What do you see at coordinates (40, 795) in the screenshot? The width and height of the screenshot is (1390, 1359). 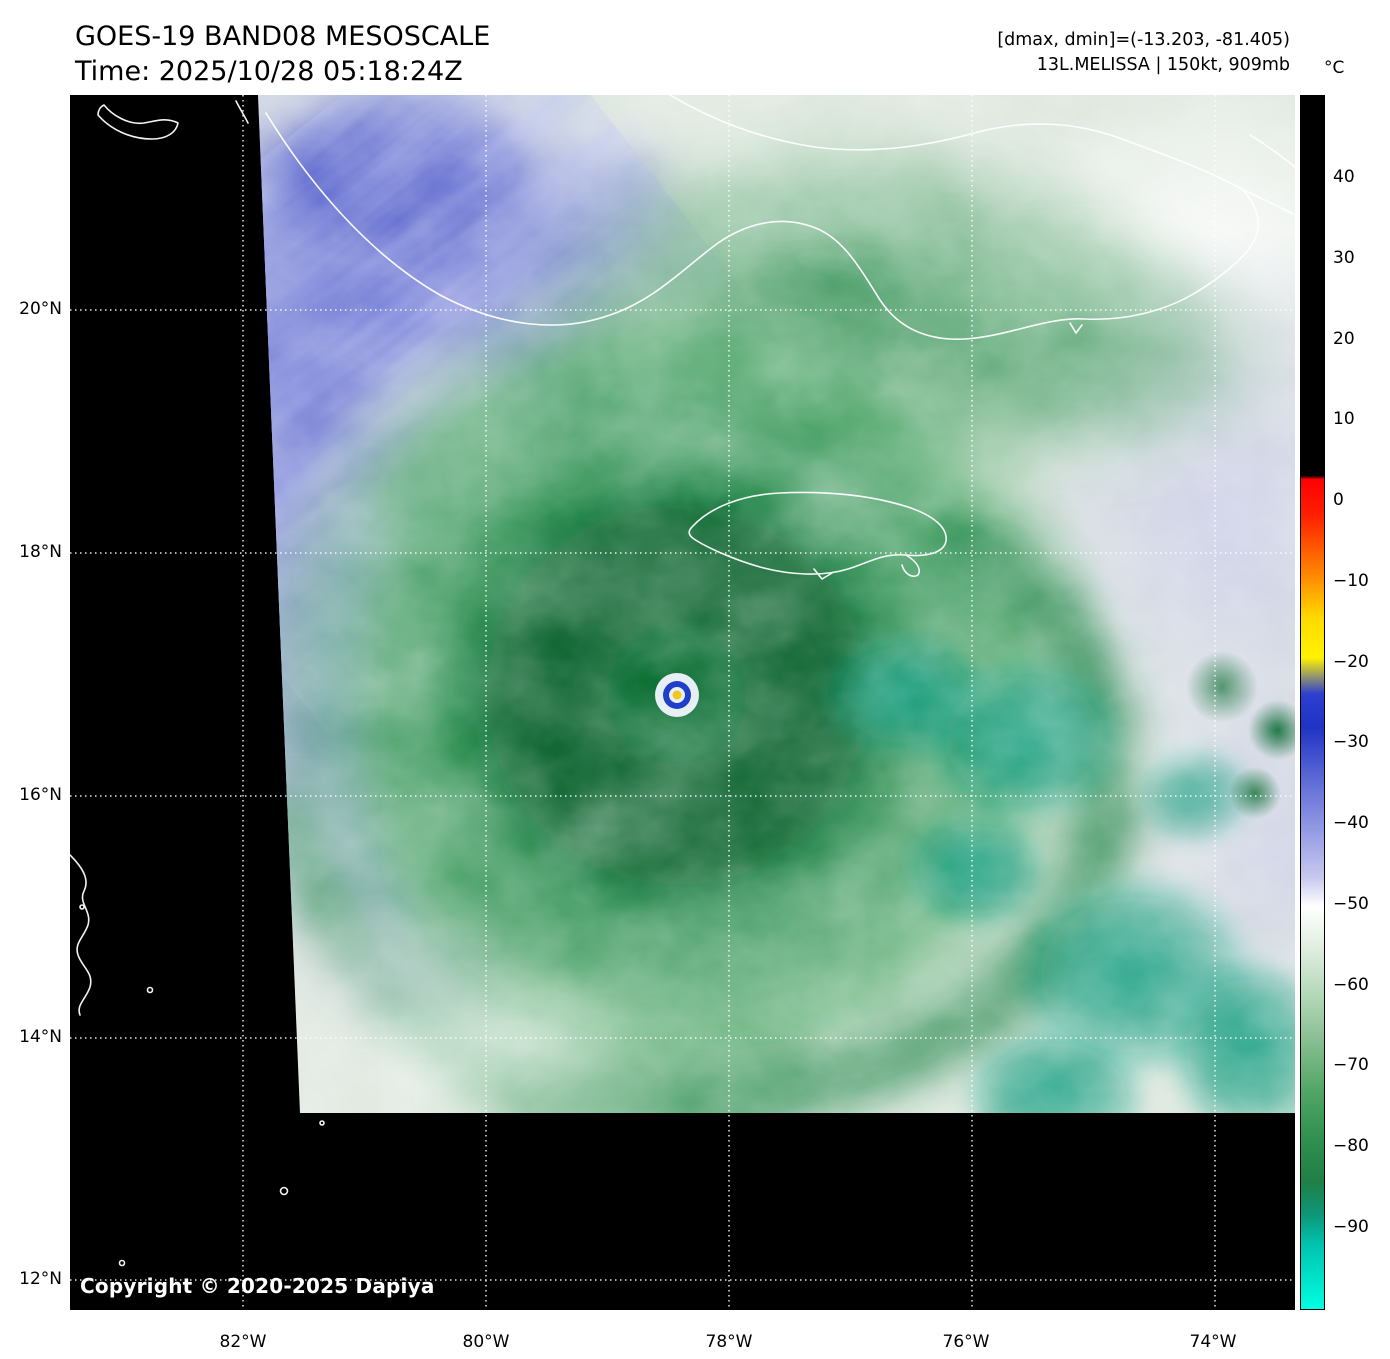 I see `lat-tick-label: 16°N` at bounding box center [40, 795].